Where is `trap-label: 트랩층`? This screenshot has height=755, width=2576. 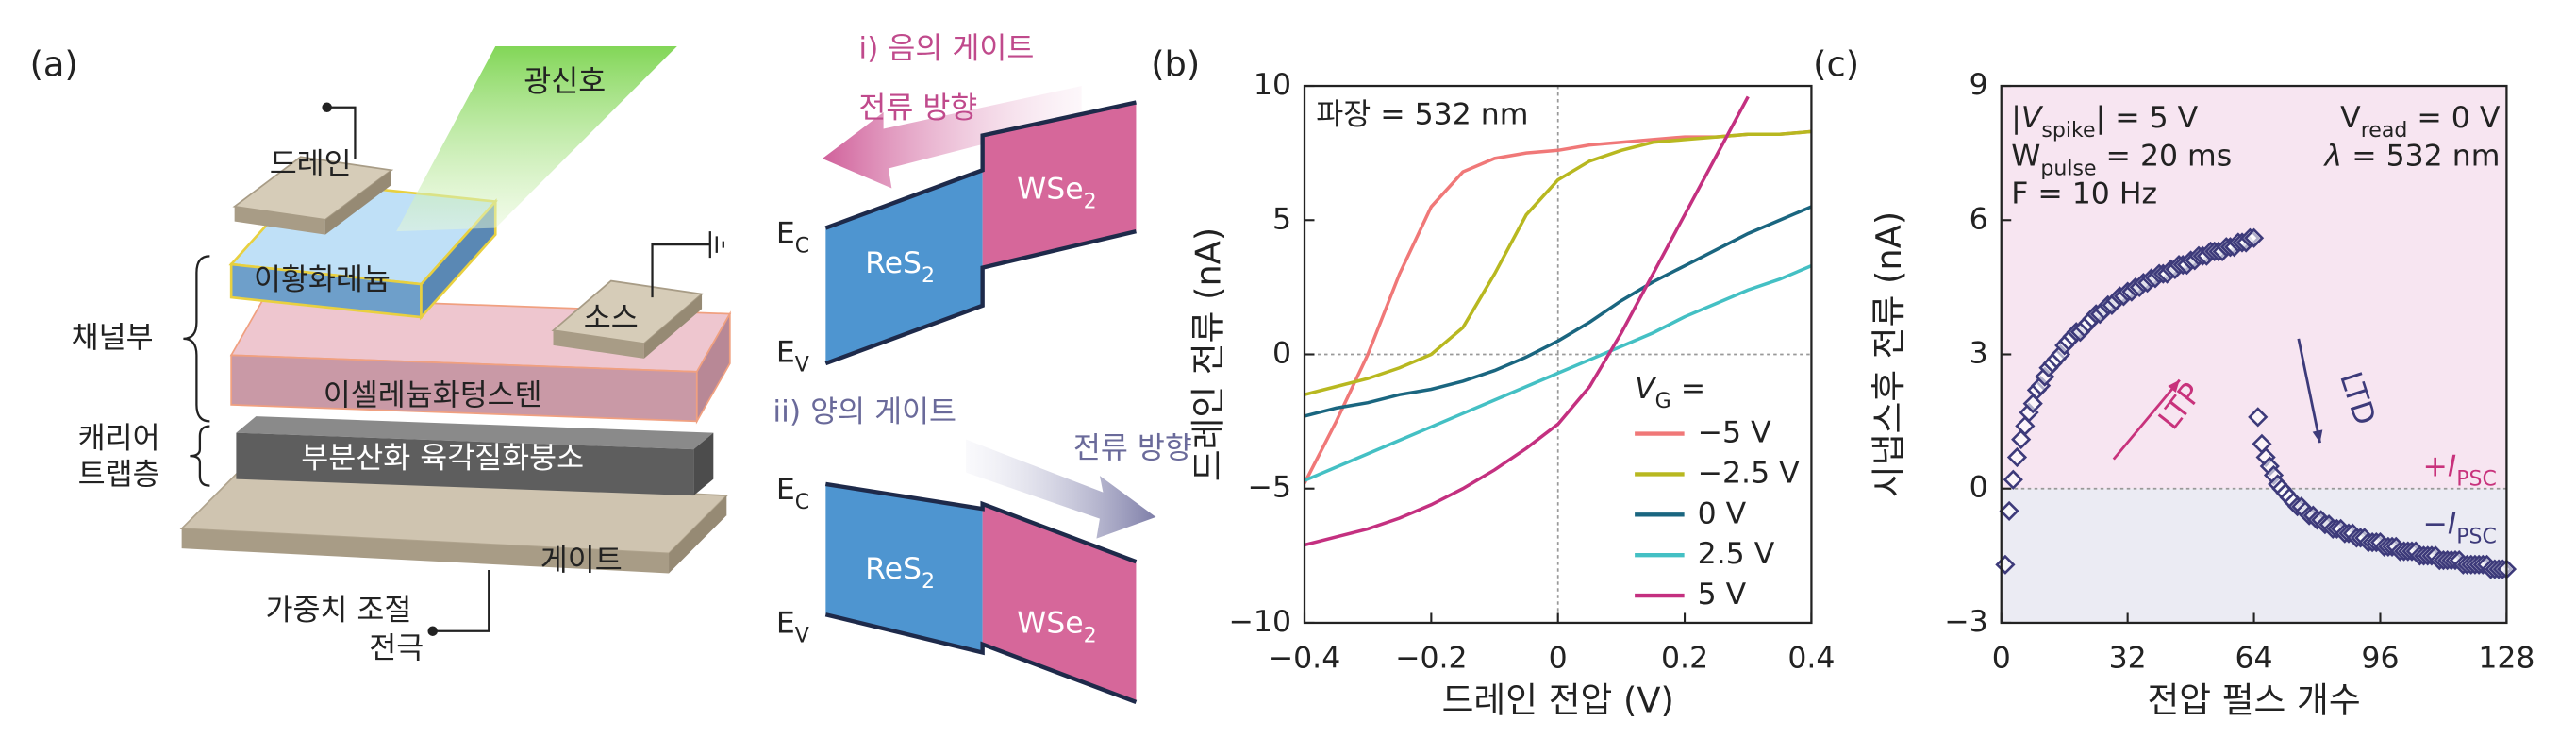
trap-label: 트랩층 is located at coordinates (119, 475).